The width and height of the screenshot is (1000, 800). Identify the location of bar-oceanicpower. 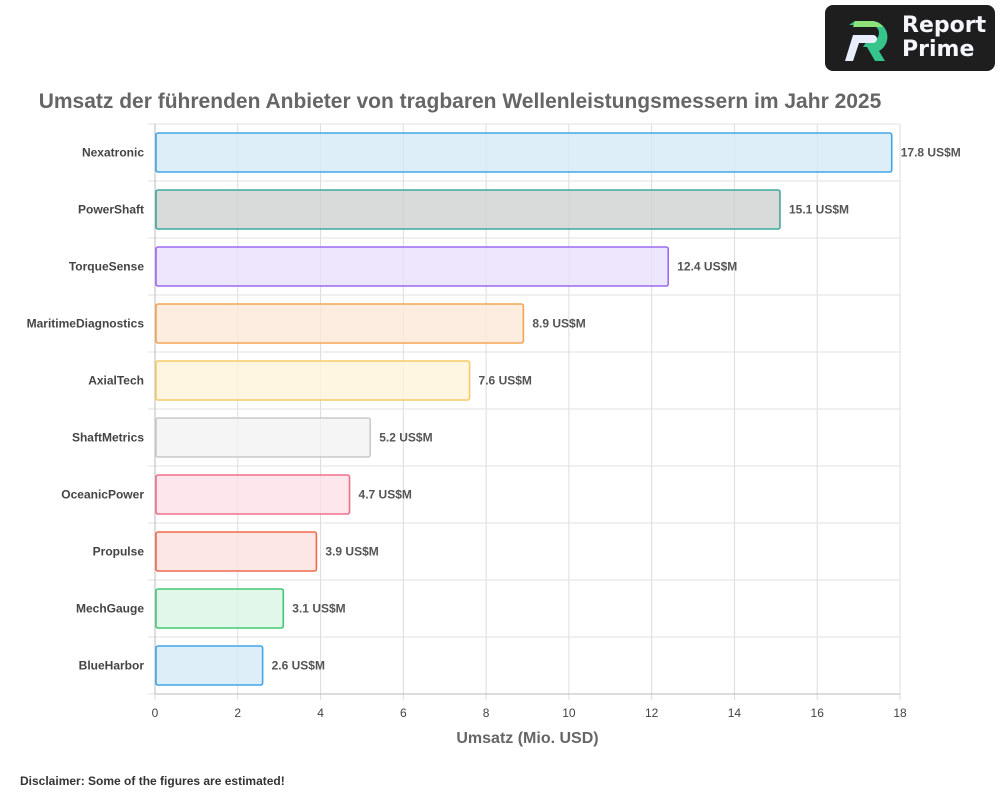
(253, 494).